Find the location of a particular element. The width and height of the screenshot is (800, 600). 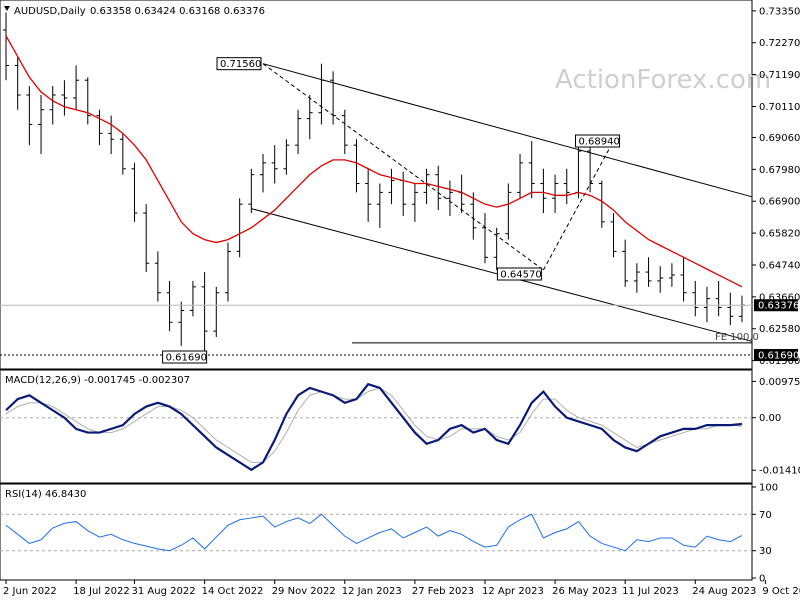

header-ohlc: 0.63358 0.63424 0.63168 0.63376 is located at coordinates (177, 11).